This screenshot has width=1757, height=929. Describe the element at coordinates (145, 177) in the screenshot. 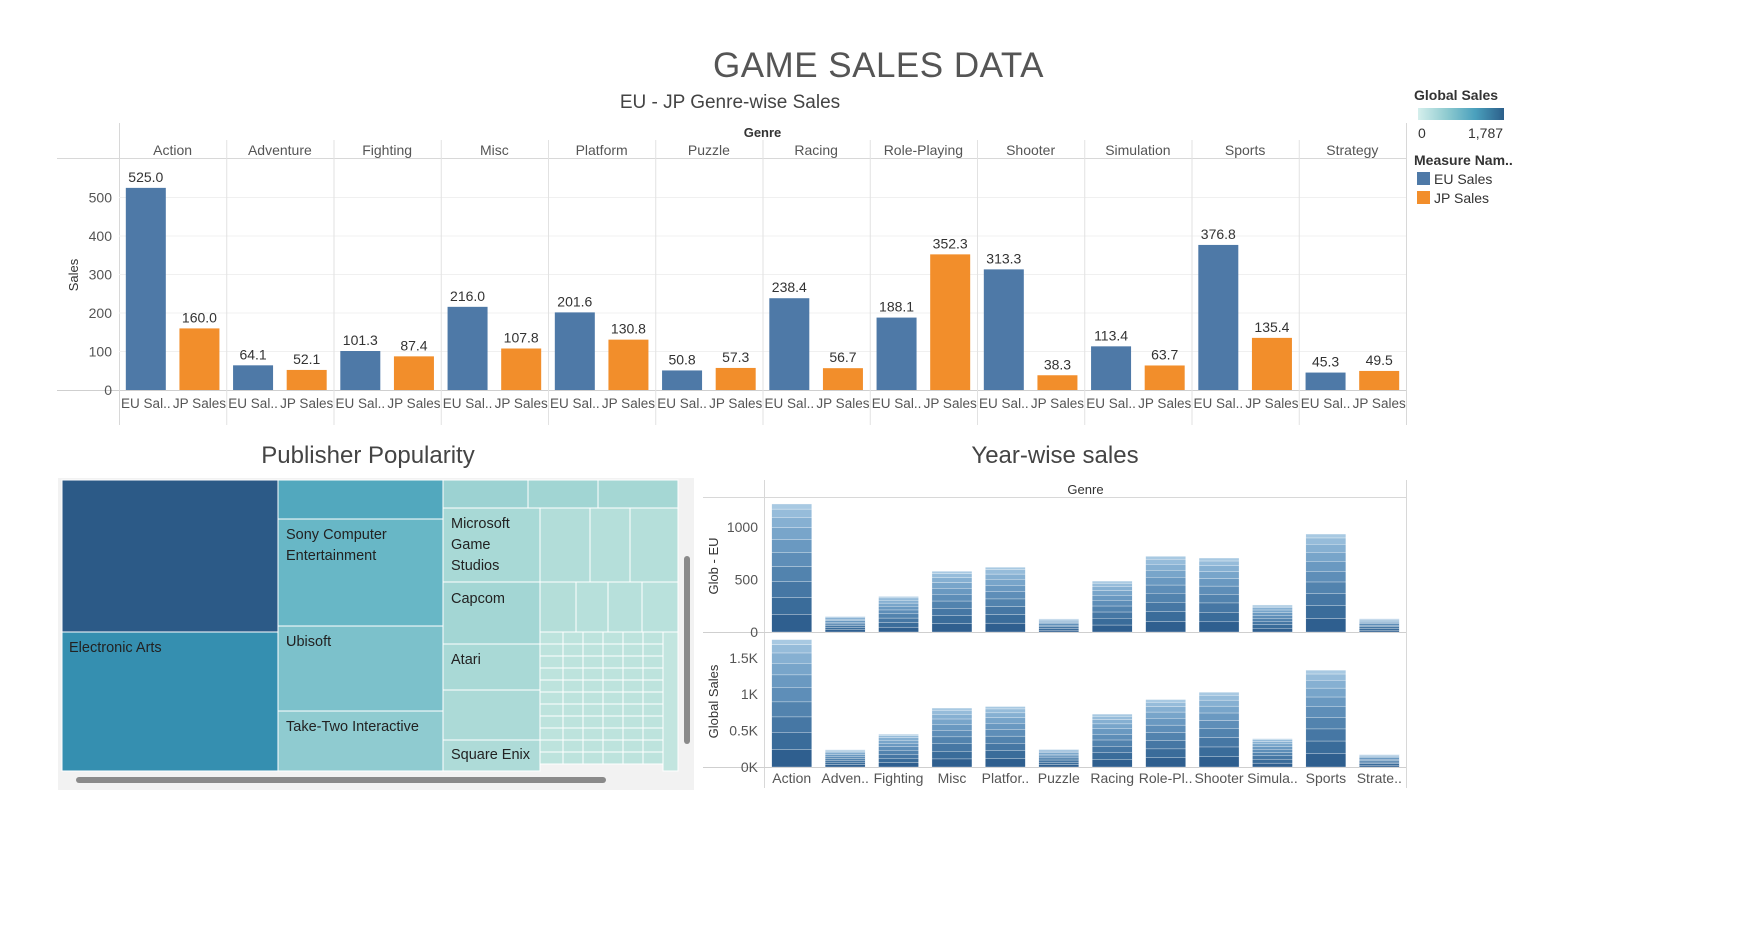

I see `data-label: 525.0` at that location.